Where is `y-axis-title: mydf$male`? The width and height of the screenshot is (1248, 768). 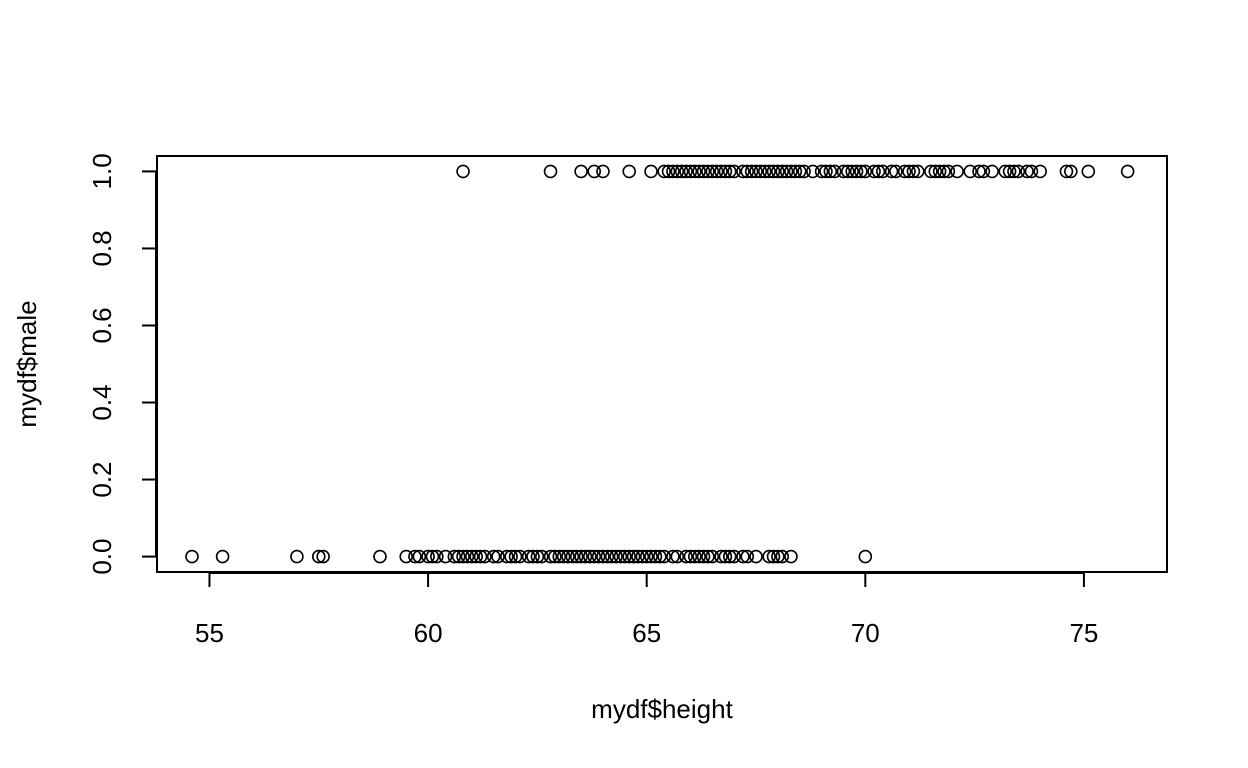 y-axis-title: mydf$male is located at coordinates (27, 363).